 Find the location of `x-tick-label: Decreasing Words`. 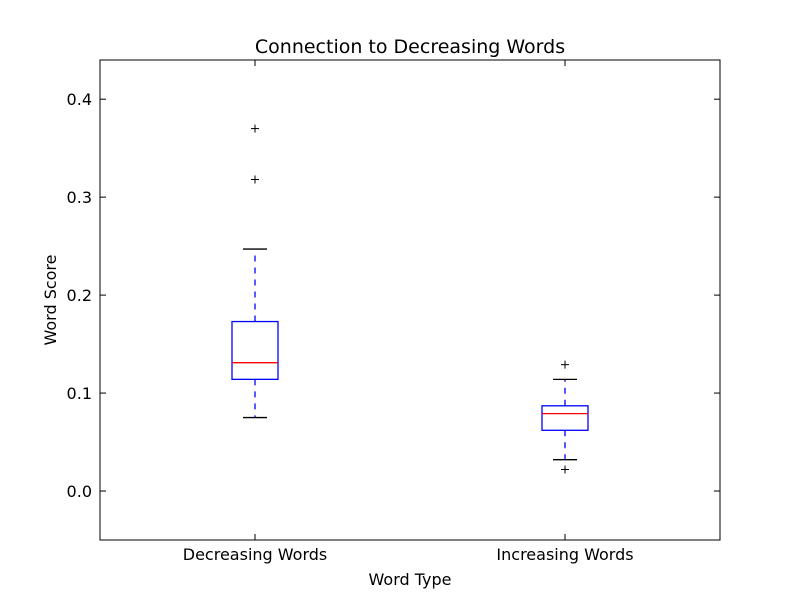

x-tick-label: Decreasing Words is located at coordinates (255, 554).